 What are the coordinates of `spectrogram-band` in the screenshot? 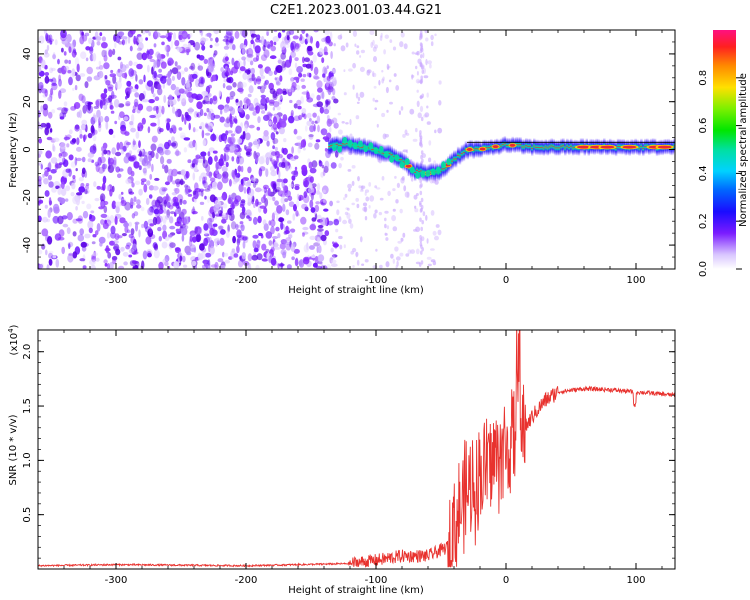 It's located at (501, 158).